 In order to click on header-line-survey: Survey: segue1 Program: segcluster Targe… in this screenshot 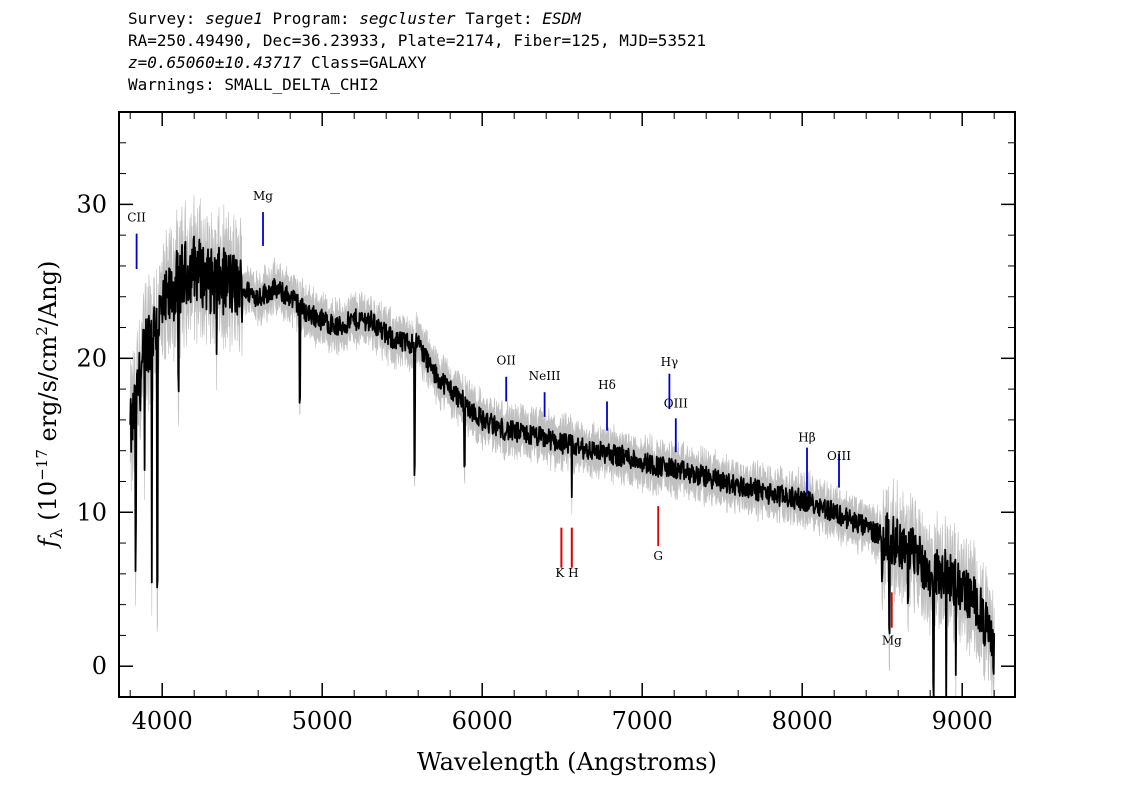, I will do `click(417, 19)`.